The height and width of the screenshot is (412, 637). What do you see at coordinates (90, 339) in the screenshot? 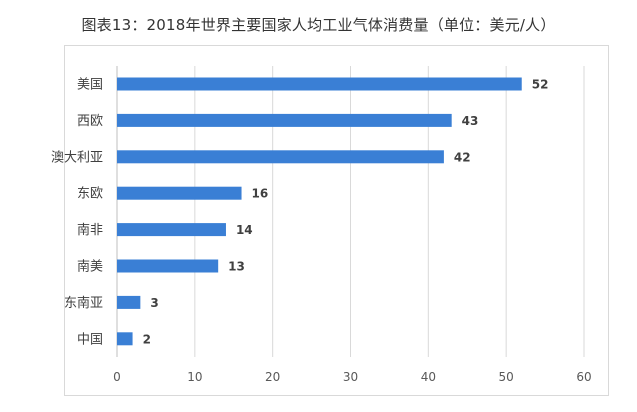
I see `category-label: 中国` at bounding box center [90, 339].